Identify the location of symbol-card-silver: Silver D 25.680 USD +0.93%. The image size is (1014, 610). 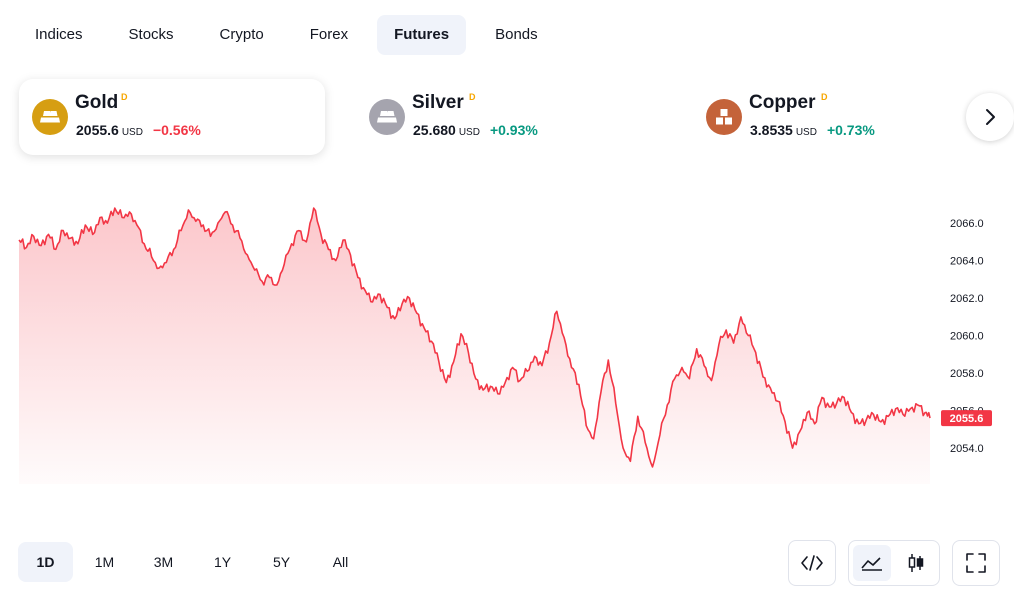
(509, 117).